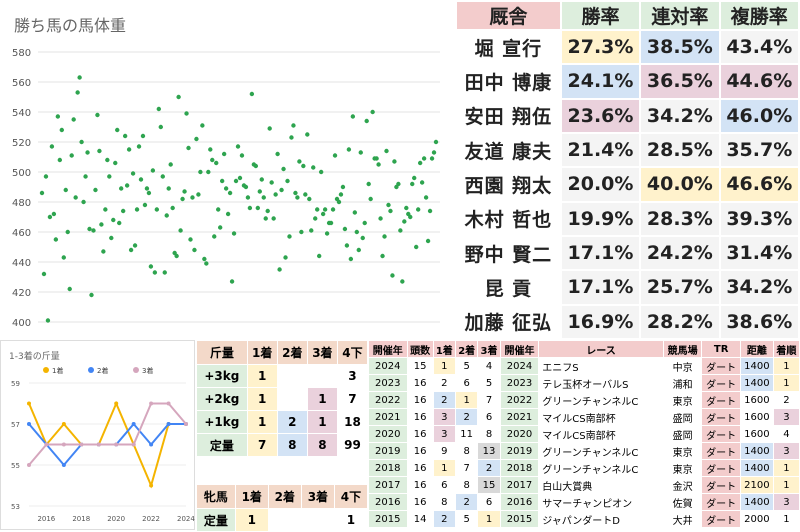  What do you see at coordinates (21, 293) in the screenshot?
I see `scatter-ytick: 420` at bounding box center [21, 293].